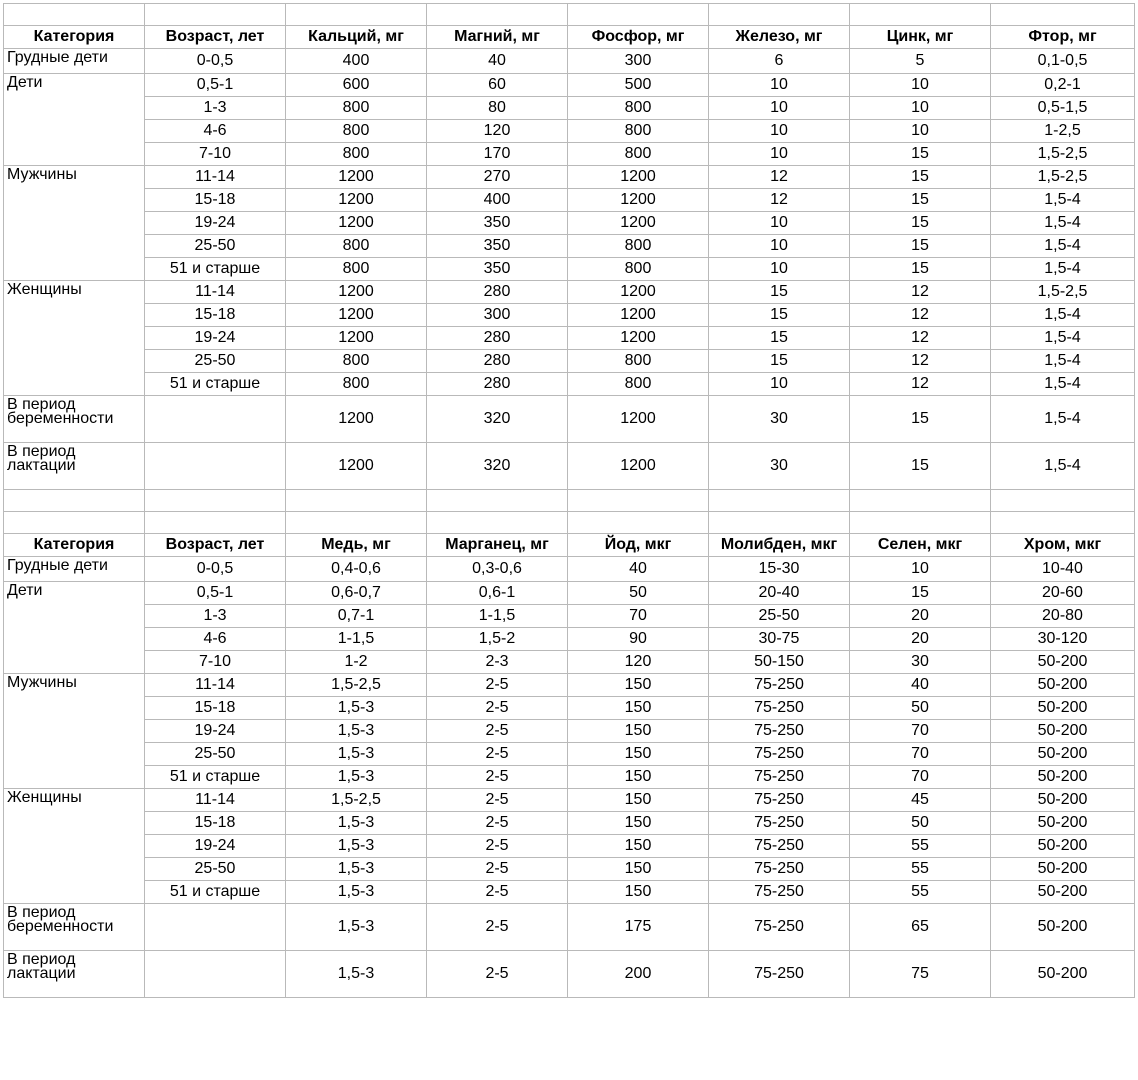 The image size is (1138, 1080). Describe the element at coordinates (1062, 108) in the screenshot. I see `value-cell: 0,5-1,5` at that location.